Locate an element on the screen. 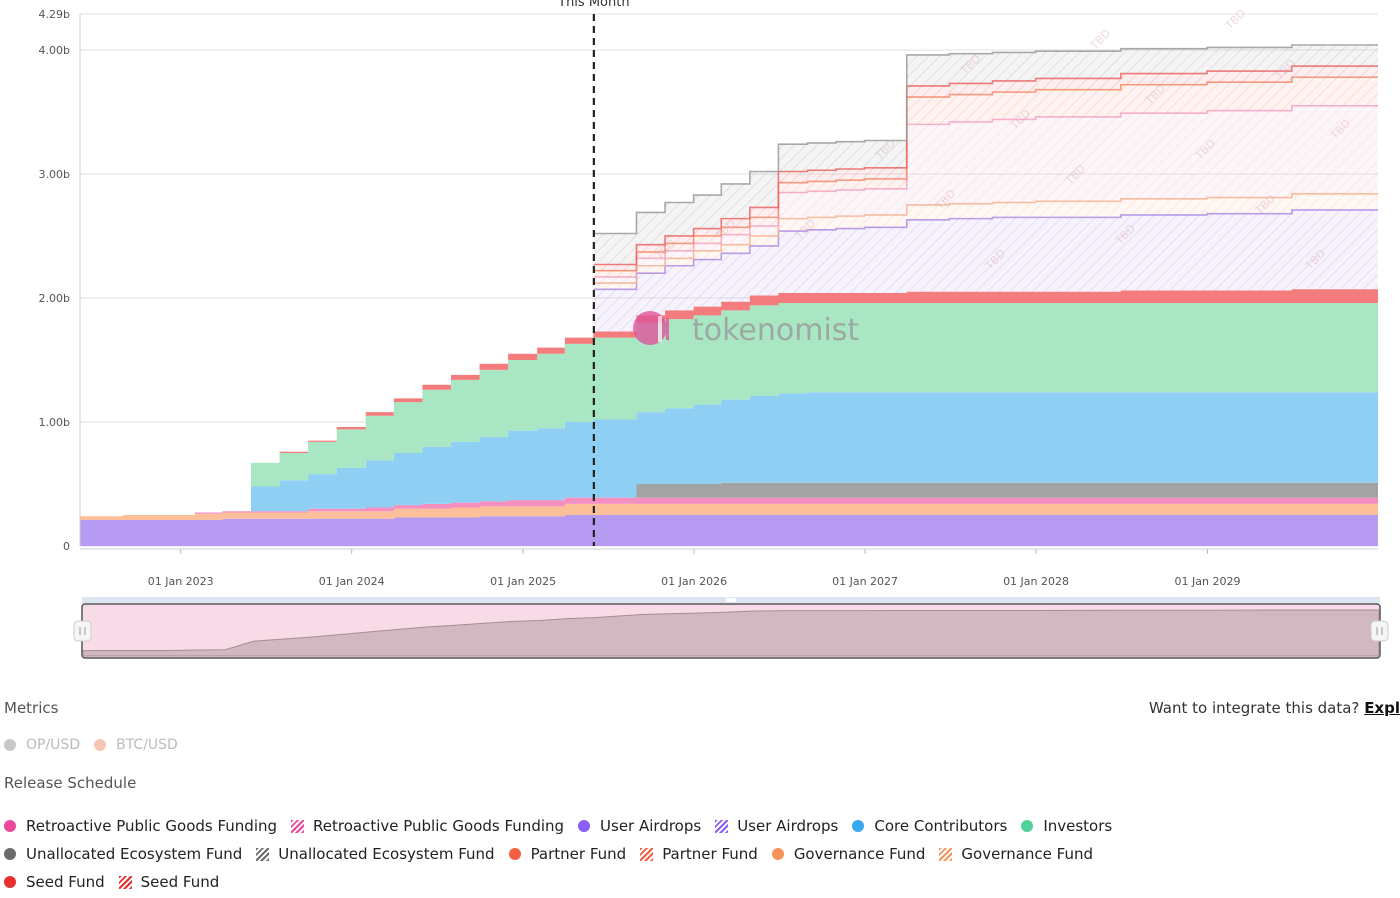  legend-item-governance-fund: Governance Fund is located at coordinates (848, 854).